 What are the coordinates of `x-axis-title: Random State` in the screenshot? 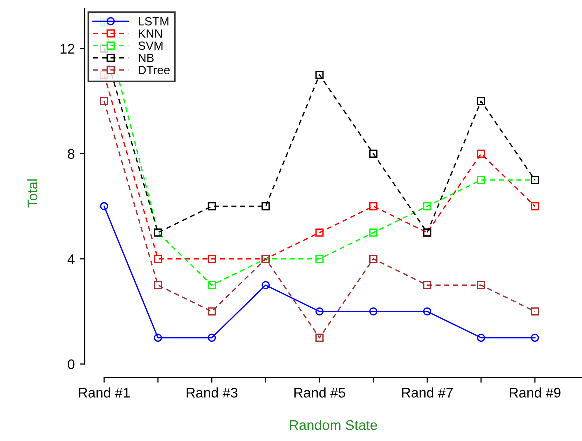 It's located at (334, 425).